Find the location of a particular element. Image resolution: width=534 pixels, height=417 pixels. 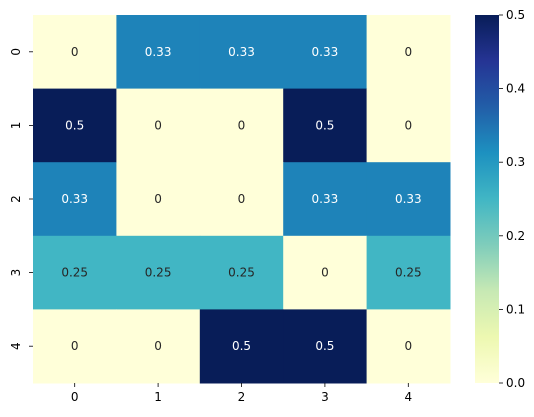

y-tick-label: 4 is located at coordinates (16, 346).